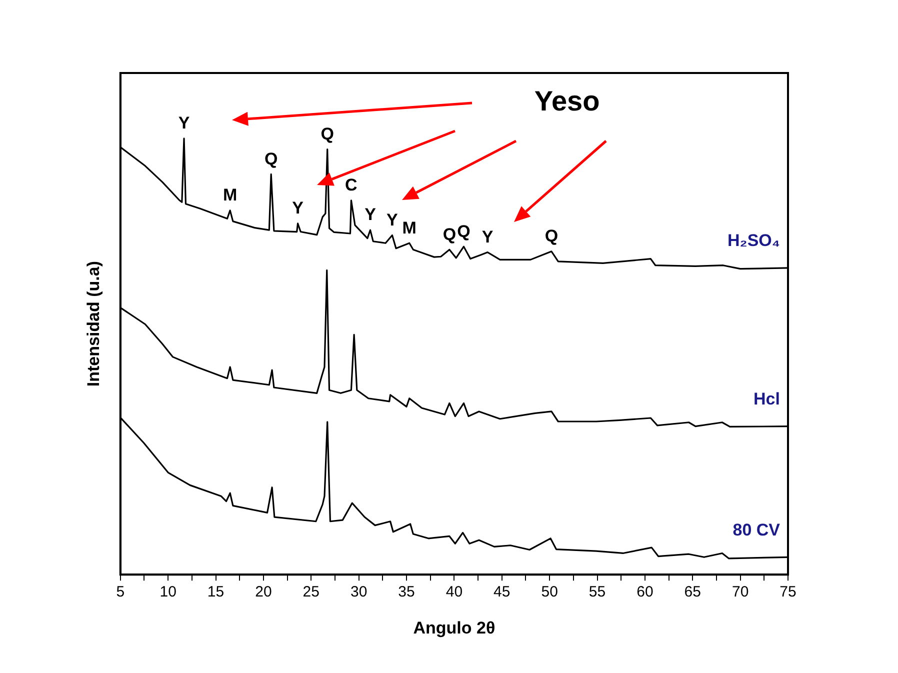 This screenshot has height=673, width=898. What do you see at coordinates (215, 592) in the screenshot?
I see `x-tick-label: 15` at bounding box center [215, 592].